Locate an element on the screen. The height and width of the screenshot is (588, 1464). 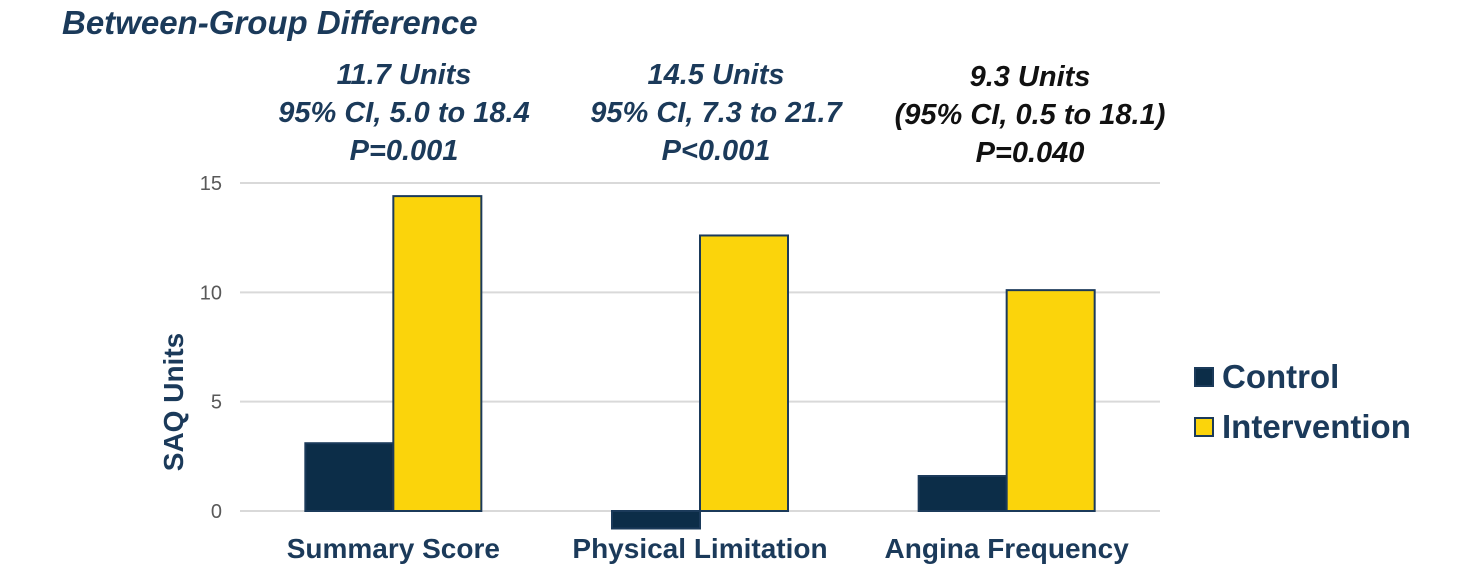
y-tick-label: 15 is located at coordinates (211, 184).